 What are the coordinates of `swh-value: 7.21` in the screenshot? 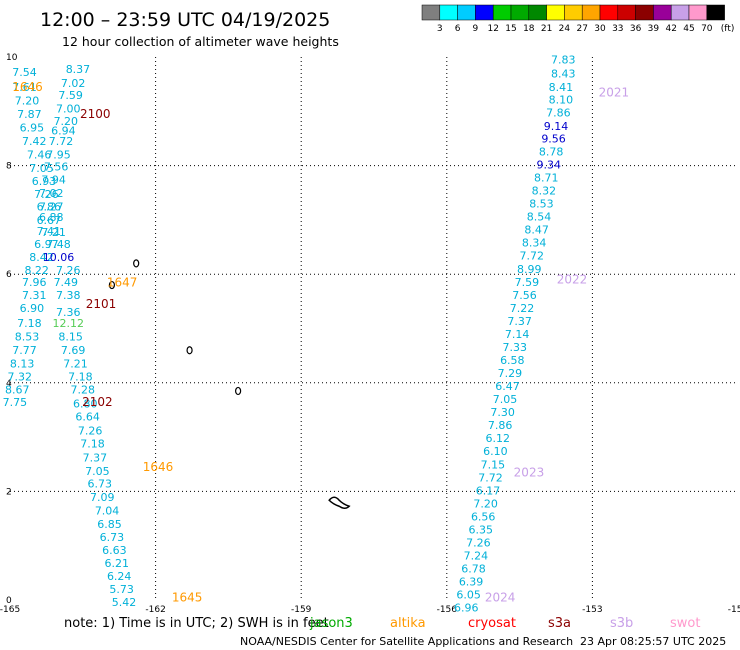 It's located at (53, 232).